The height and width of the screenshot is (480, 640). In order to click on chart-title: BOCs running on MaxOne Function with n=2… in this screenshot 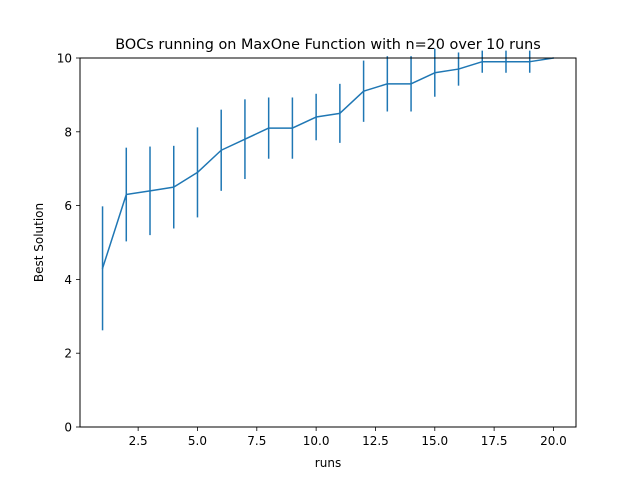, I will do `click(327, 45)`.